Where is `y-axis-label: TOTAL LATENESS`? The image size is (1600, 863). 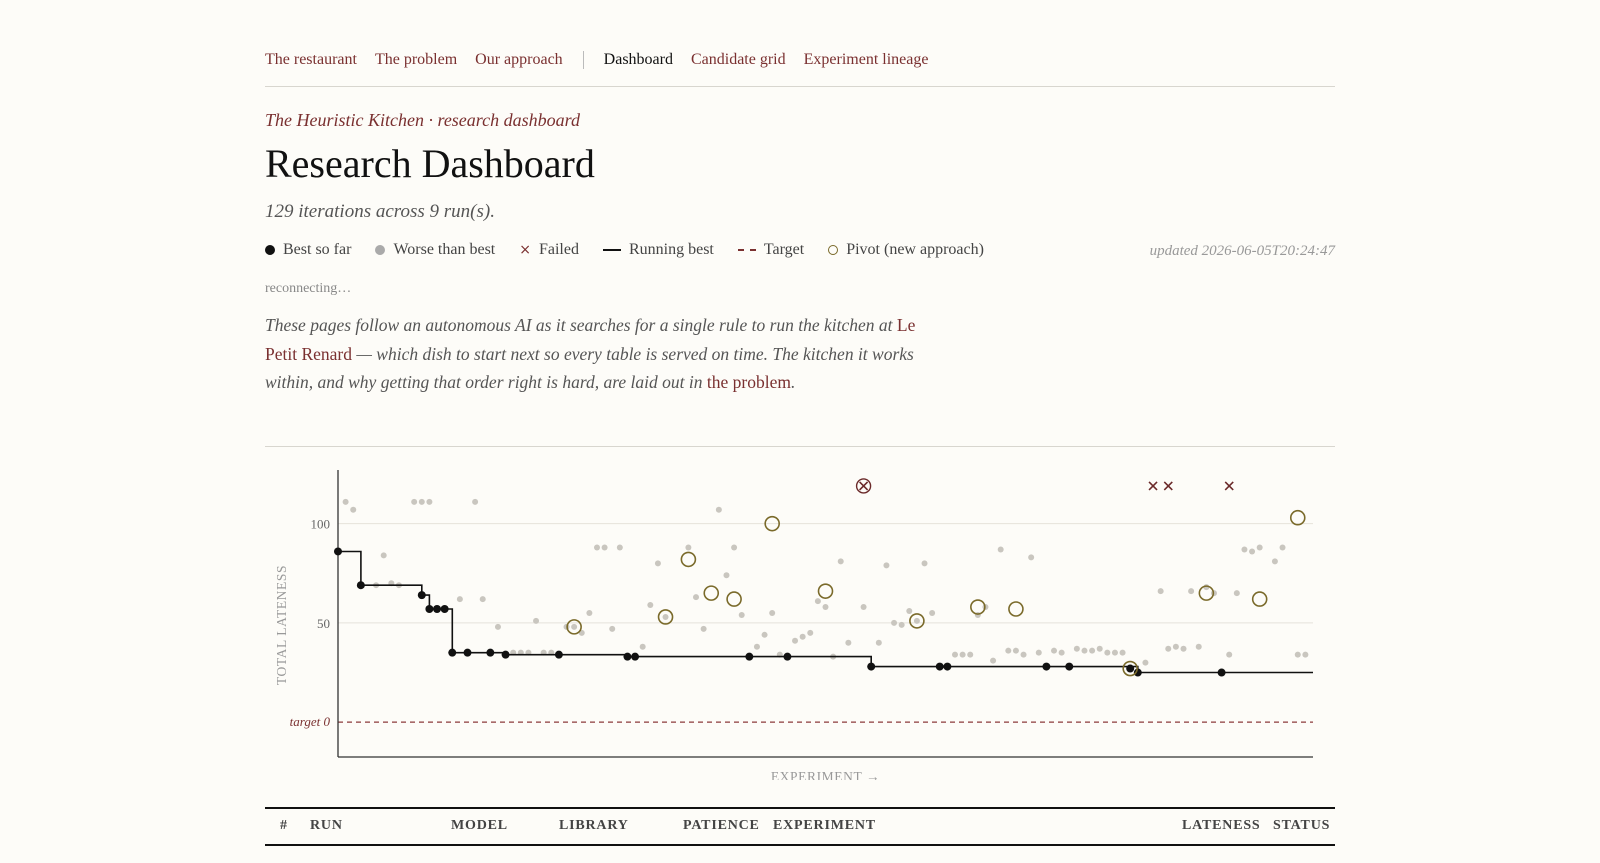
y-axis-label: TOTAL LATENESS is located at coordinates (281, 625).